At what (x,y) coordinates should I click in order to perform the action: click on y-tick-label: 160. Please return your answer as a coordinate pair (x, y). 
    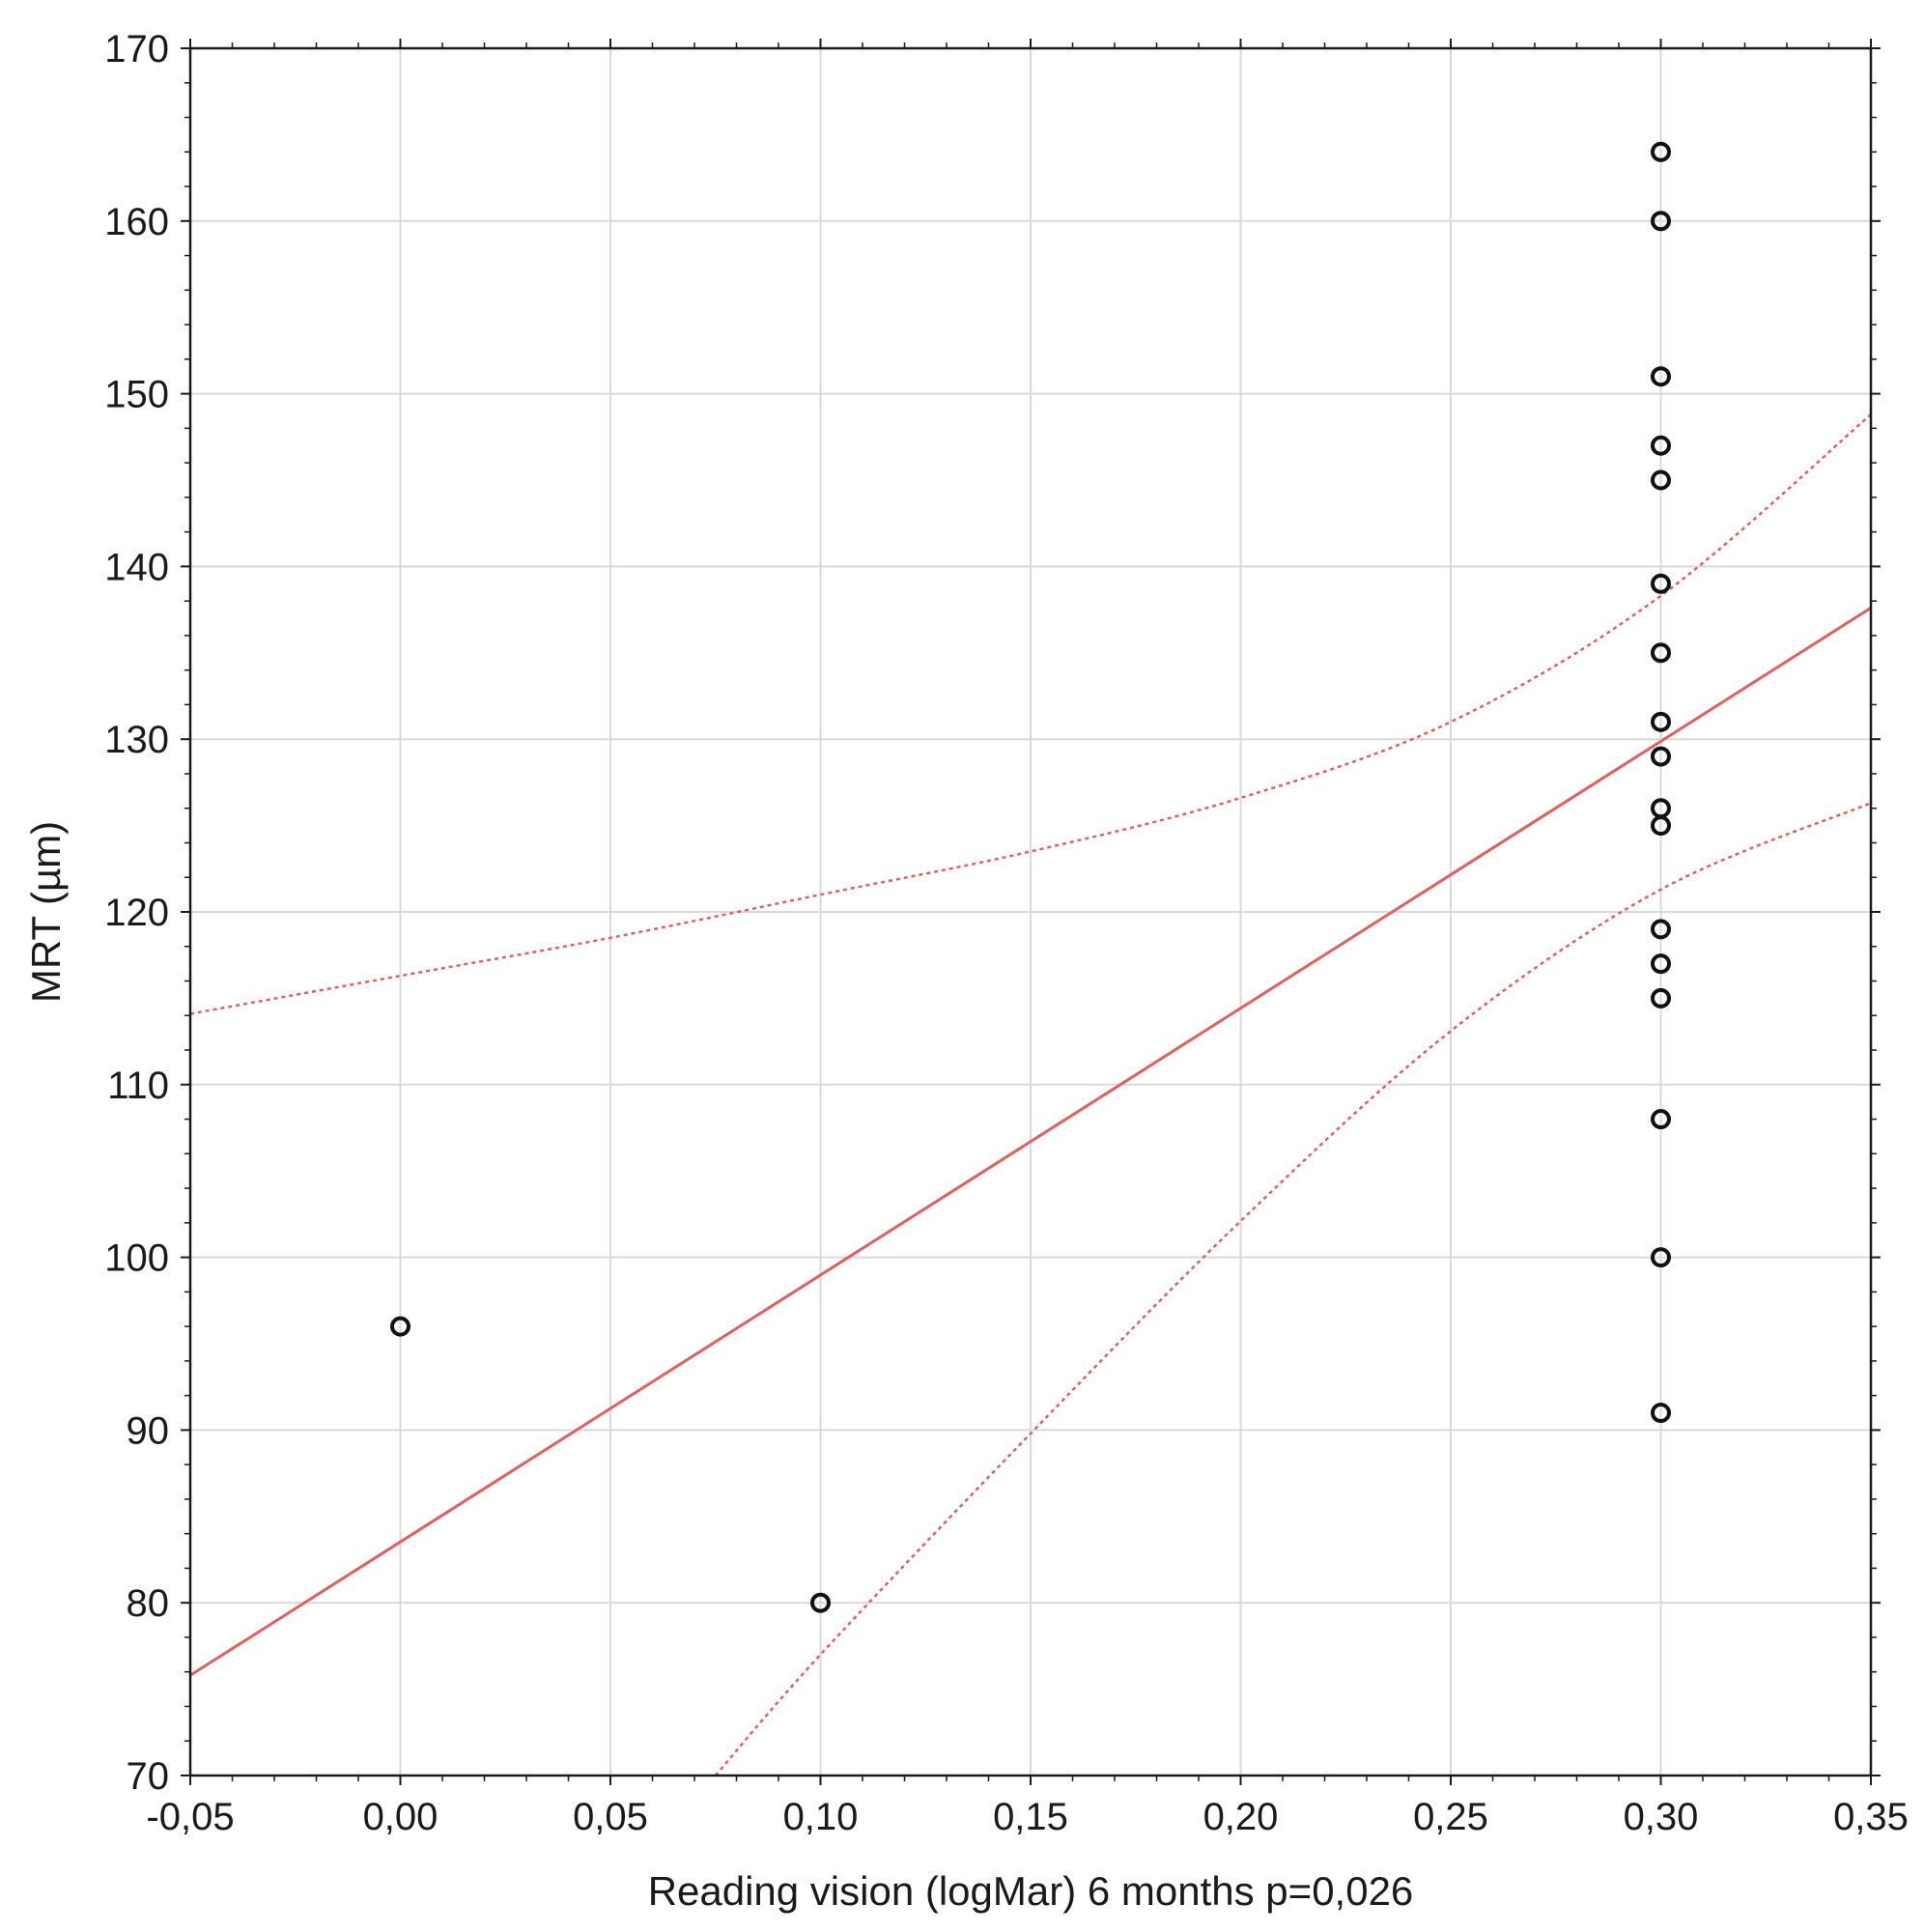
    Looking at the image, I should click on (136, 222).